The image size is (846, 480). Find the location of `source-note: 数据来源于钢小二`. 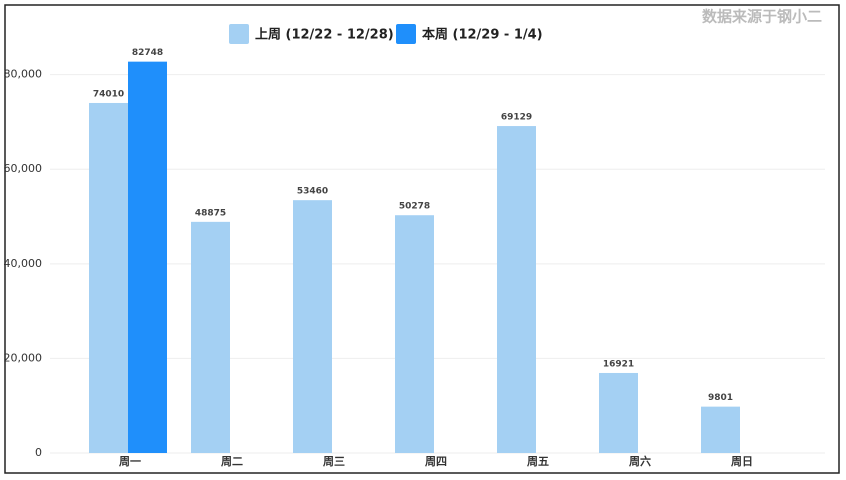

source-note: 数据来源于钢小二 is located at coordinates (762, 17).